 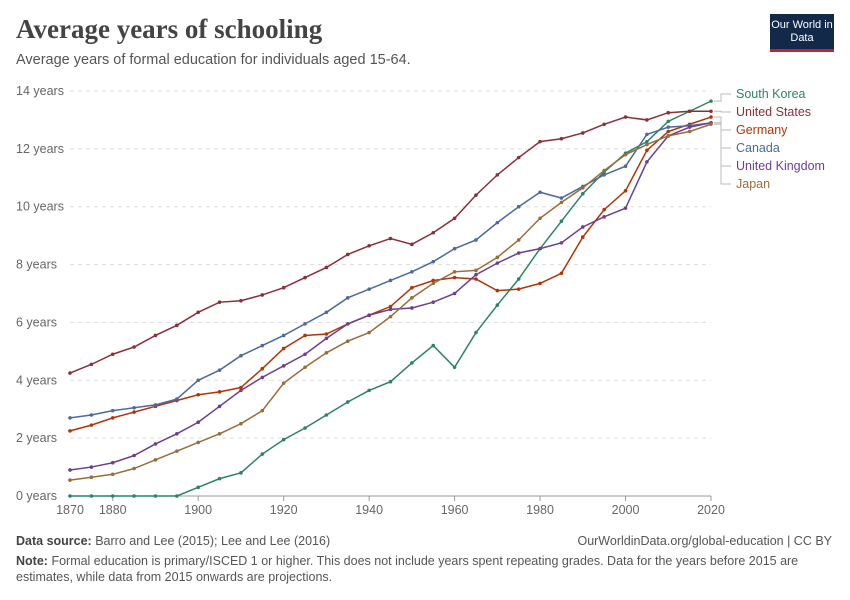 I want to click on x-tick-label: 1870, so click(x=70, y=510).